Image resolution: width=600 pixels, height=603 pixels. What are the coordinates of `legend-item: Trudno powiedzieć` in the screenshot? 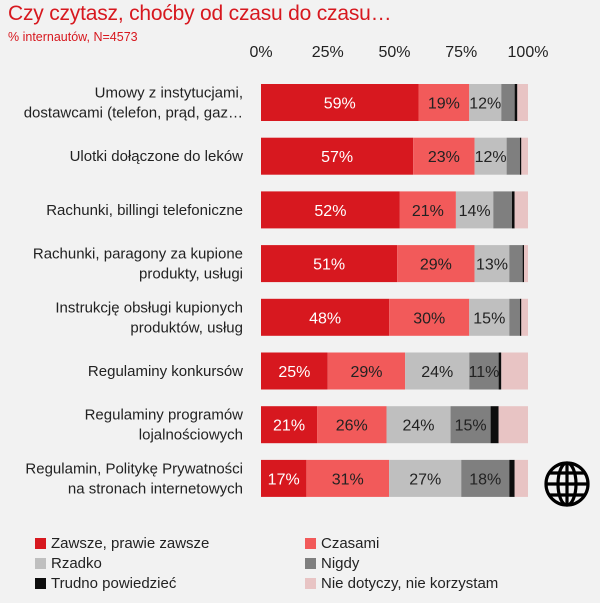 It's located at (105, 583).